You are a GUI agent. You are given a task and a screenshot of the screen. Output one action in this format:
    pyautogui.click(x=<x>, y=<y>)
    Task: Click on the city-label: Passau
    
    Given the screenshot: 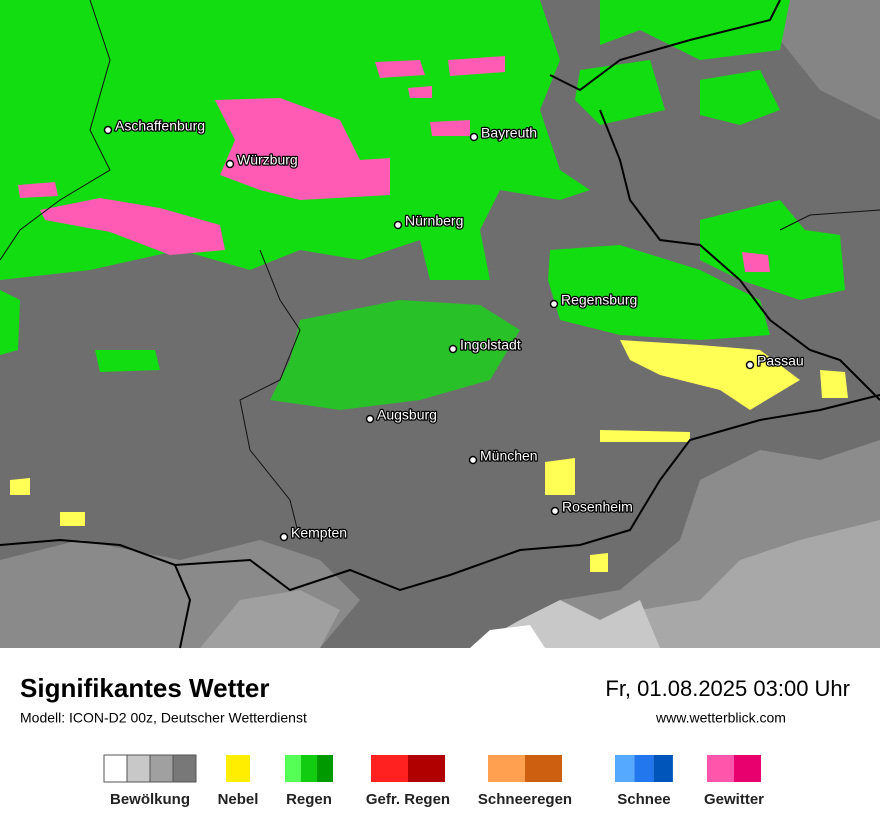 What is the action you would take?
    pyautogui.click(x=780, y=361)
    